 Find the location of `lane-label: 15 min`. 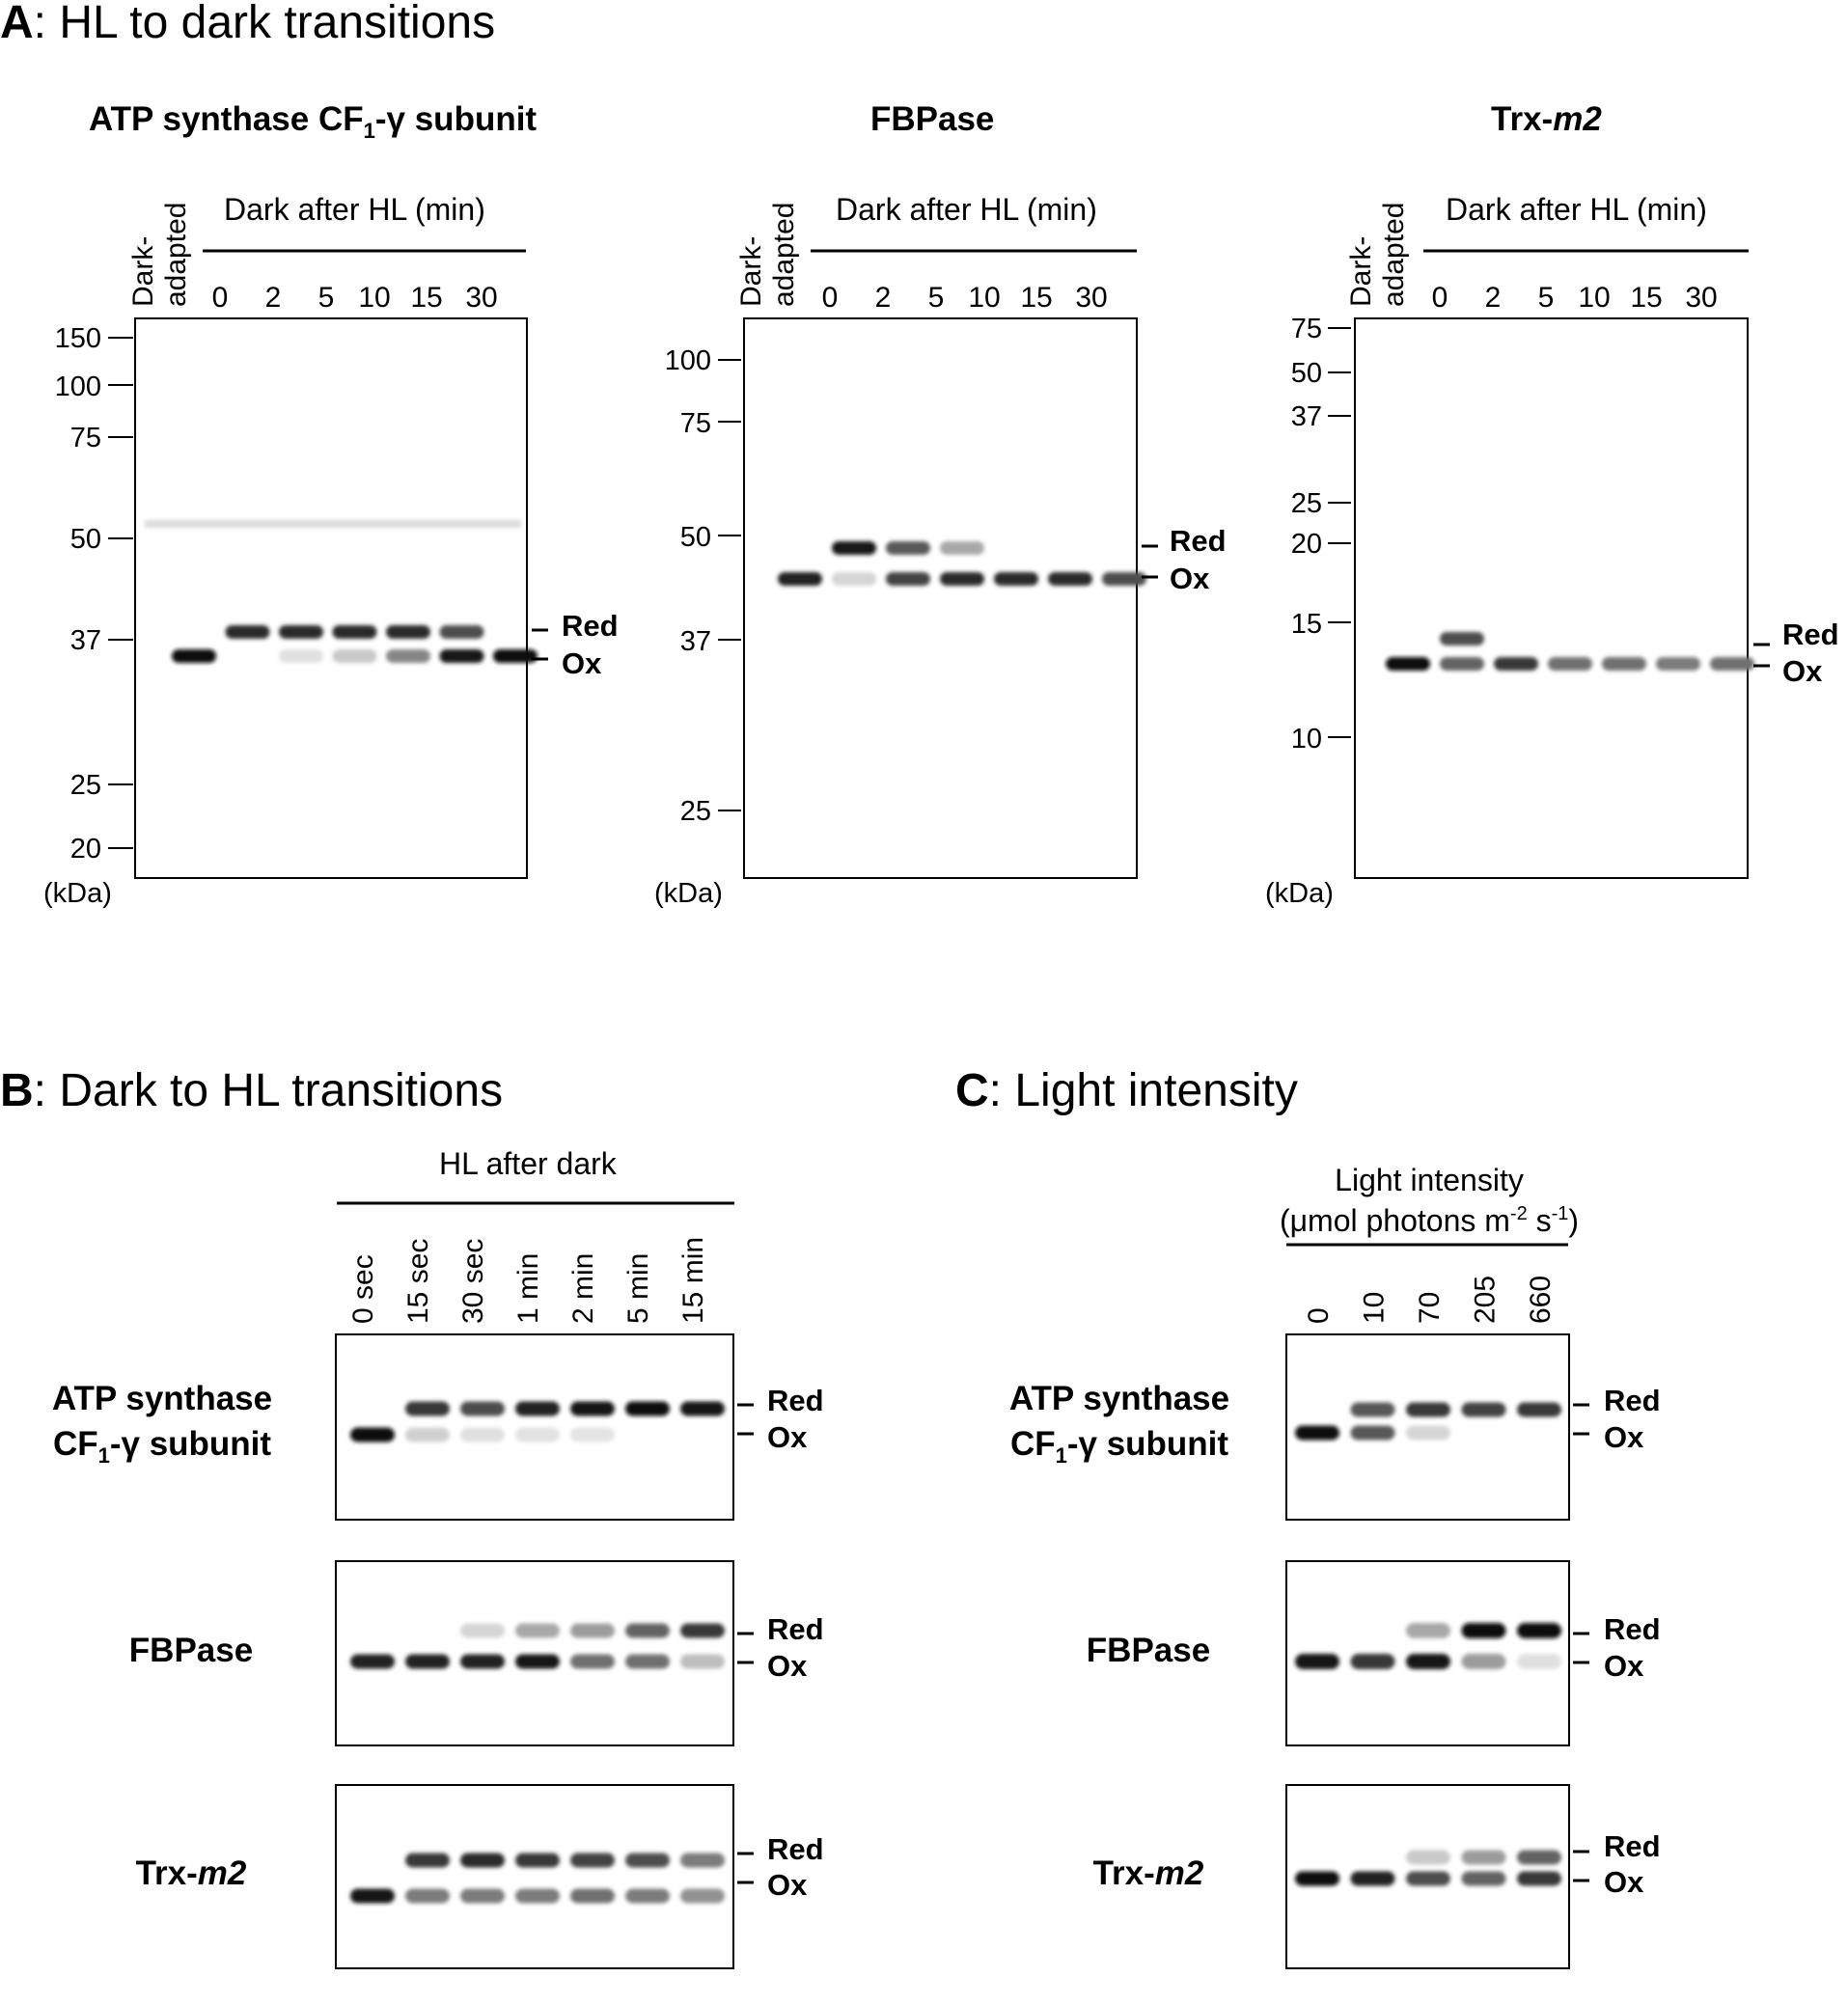

lane-label: 15 min is located at coordinates (693, 1280).